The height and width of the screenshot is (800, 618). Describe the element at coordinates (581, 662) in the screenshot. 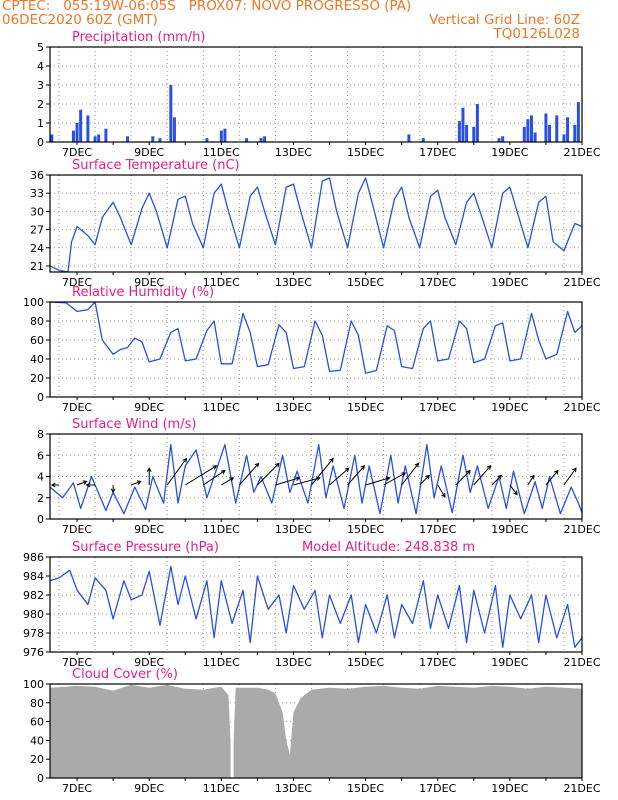

I see `pressure-xtick-label: 21DEC` at that location.